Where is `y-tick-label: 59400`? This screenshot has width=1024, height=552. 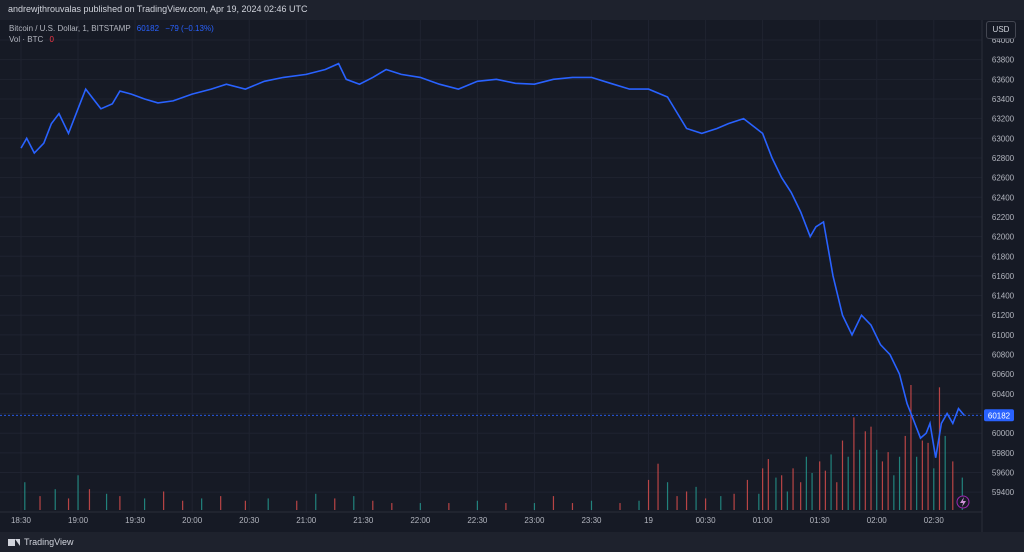 y-tick-label: 59400 is located at coordinates (1003, 492).